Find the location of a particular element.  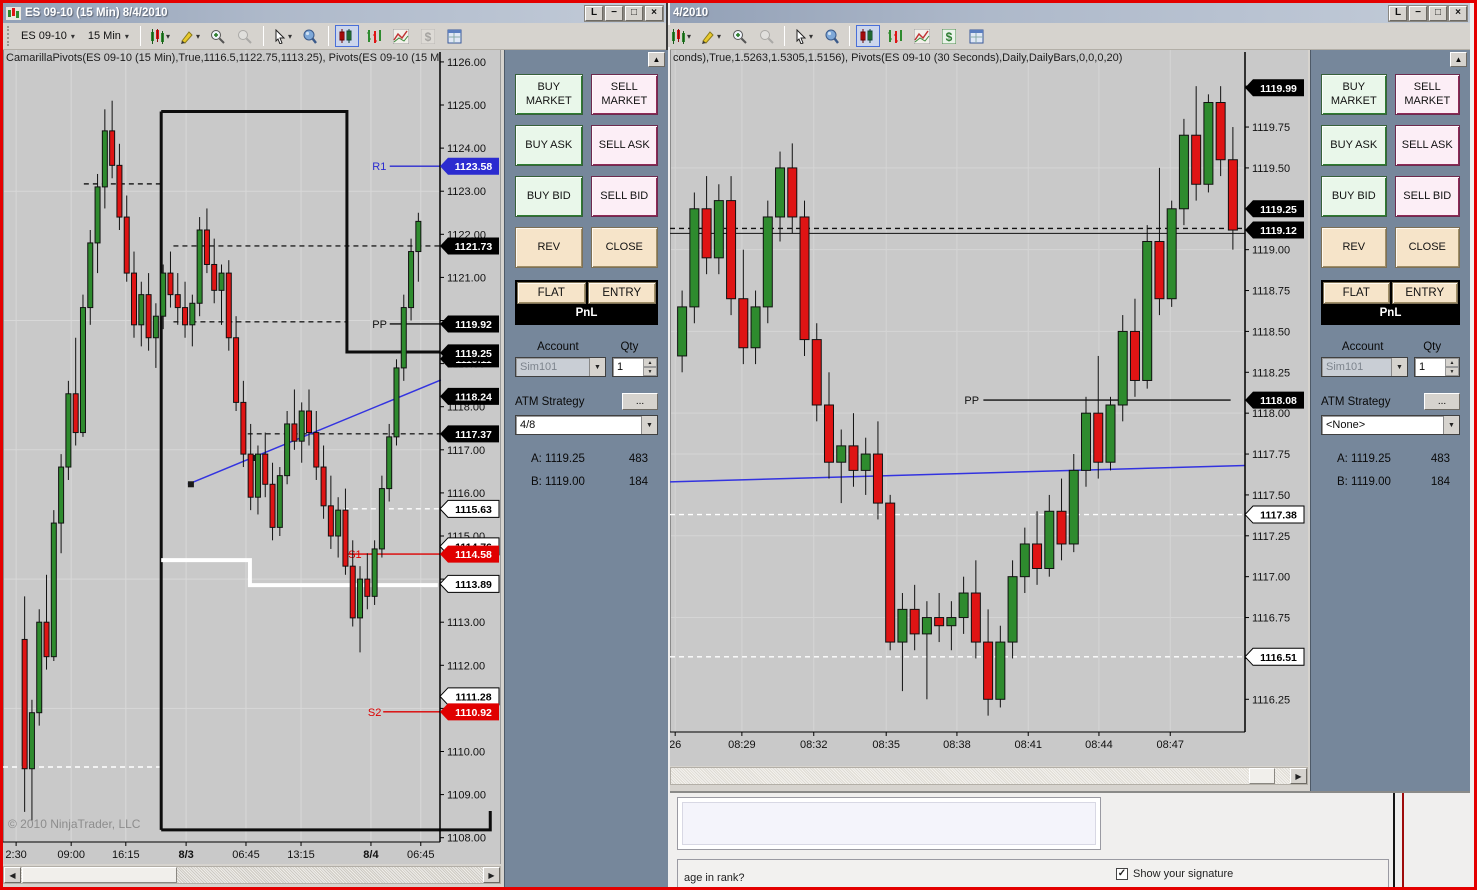

ask-size: 483 is located at coordinates (638, 459).